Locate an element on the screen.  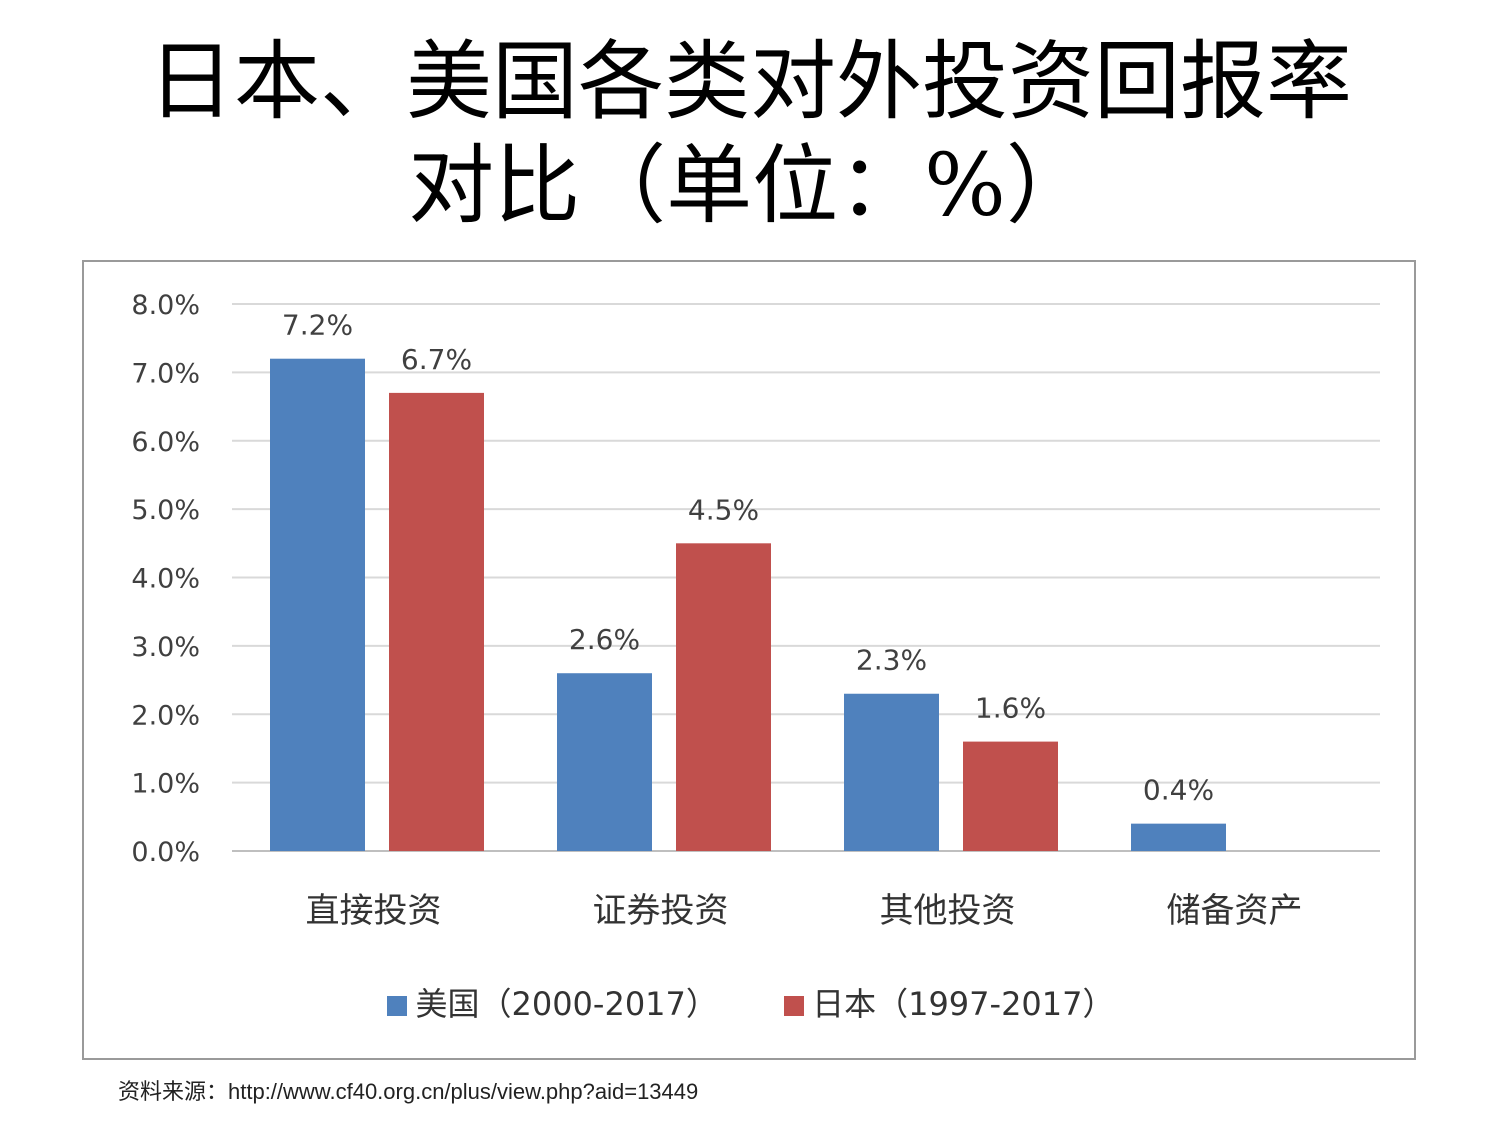
data-label: 6.7% is located at coordinates (436, 359).